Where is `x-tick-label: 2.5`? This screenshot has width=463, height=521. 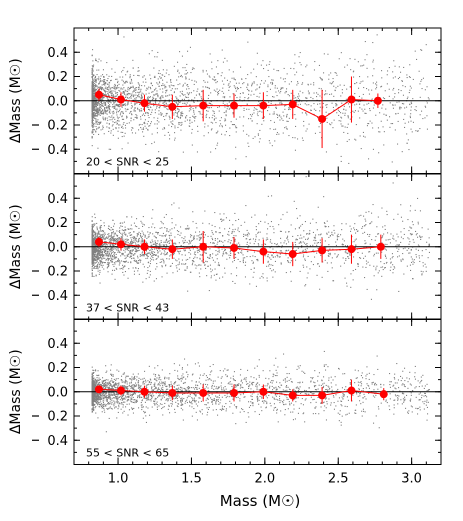
x-tick-label: 2.5 is located at coordinates (338, 479).